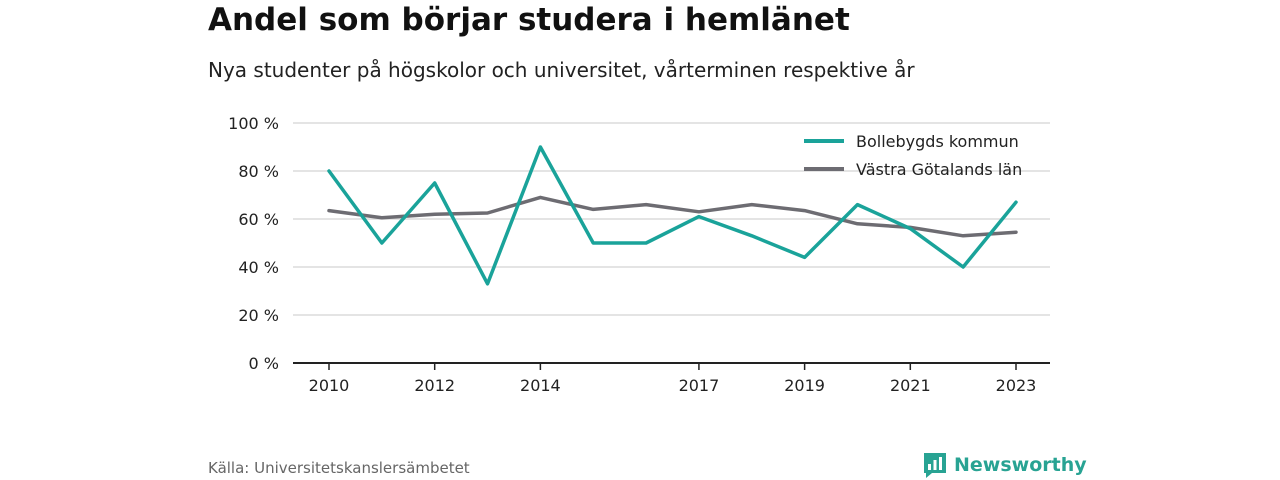  Describe the element at coordinates (939, 169) in the screenshot. I see `legend-label: Västra Götalands län` at that location.